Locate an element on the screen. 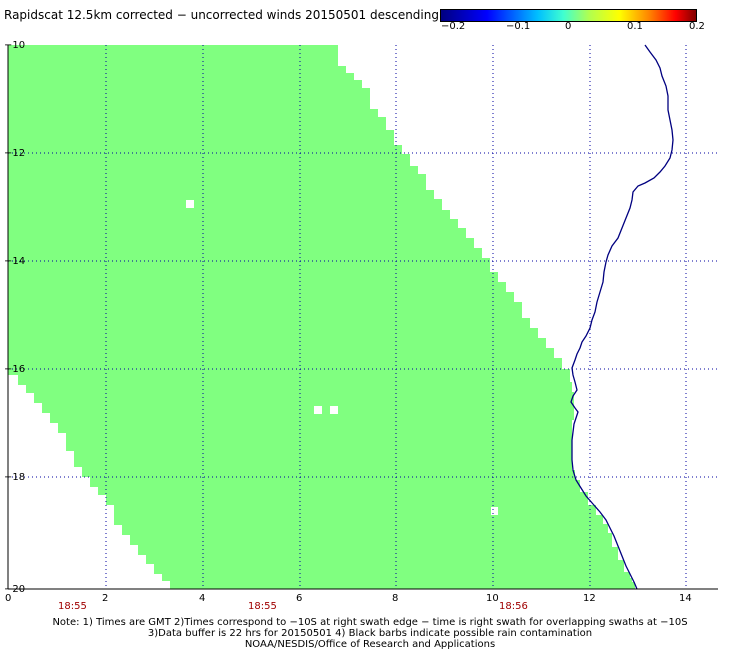 The height and width of the screenshot is (650, 740). lat-label: −16 is located at coordinates (14, 369).